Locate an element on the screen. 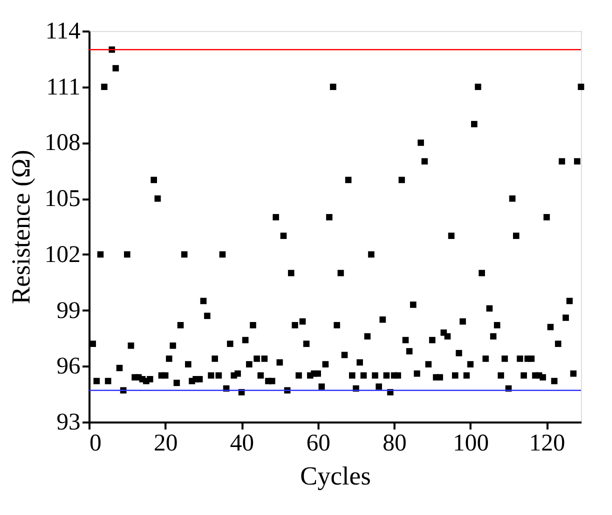 The image size is (612, 515). x-tick-label: 20 is located at coordinates (166, 443).